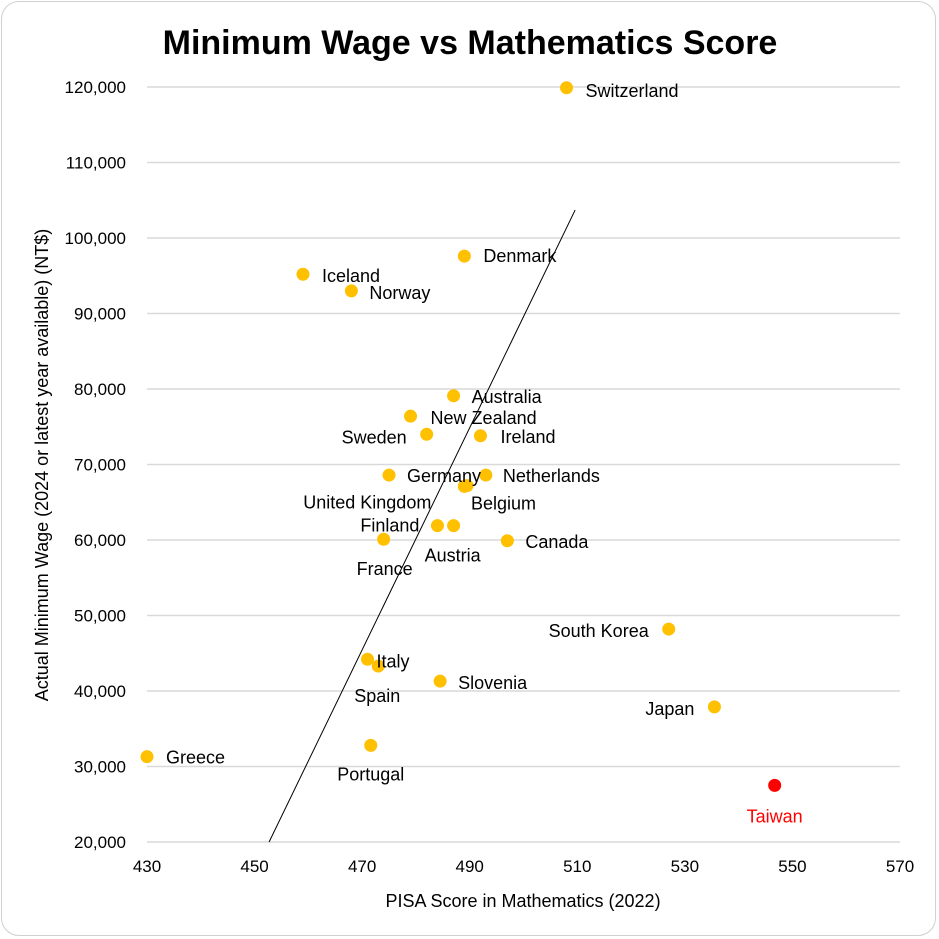 Image resolution: width=939 pixels, height=939 pixels. Describe the element at coordinates (95, 87) in the screenshot. I see `y-tick-label: 120,000` at that location.